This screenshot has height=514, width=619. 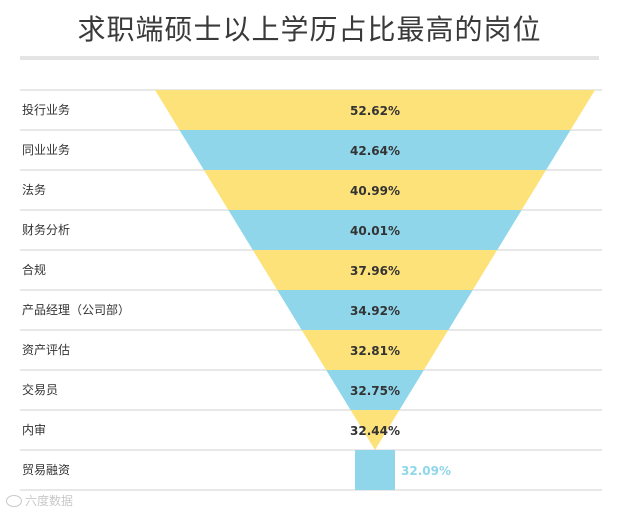 I want to click on value-label: 42.64%, so click(x=375, y=151).